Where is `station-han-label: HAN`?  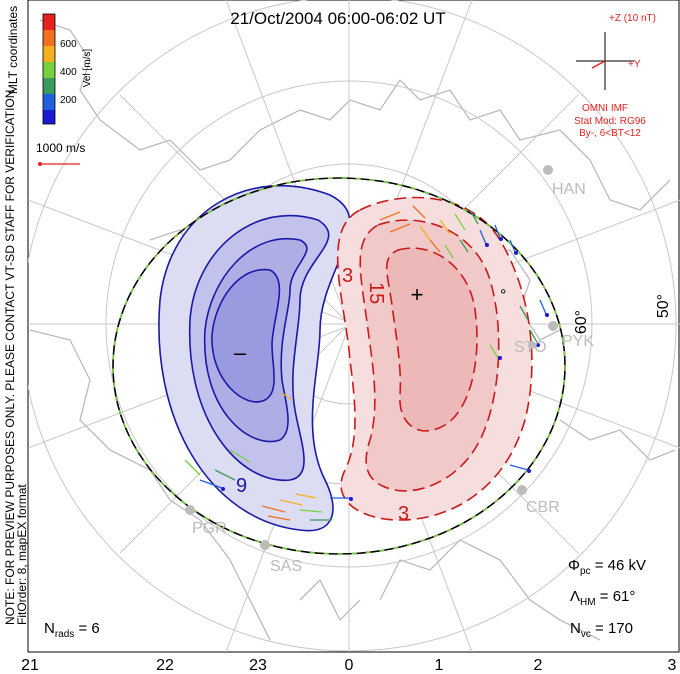
station-han-label: HAN is located at coordinates (569, 189).